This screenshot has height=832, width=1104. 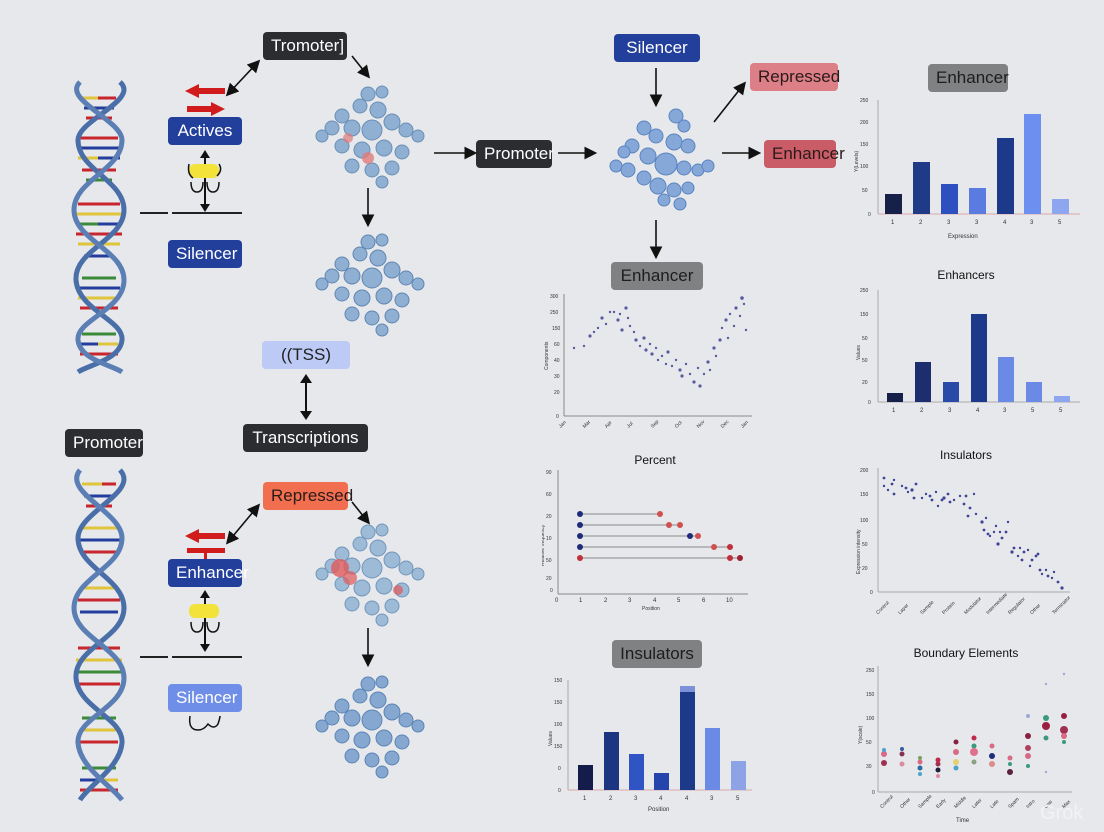 What do you see at coordinates (966, 455) in the screenshot?
I see `insulators-scatter-title: Insulators` at bounding box center [966, 455].